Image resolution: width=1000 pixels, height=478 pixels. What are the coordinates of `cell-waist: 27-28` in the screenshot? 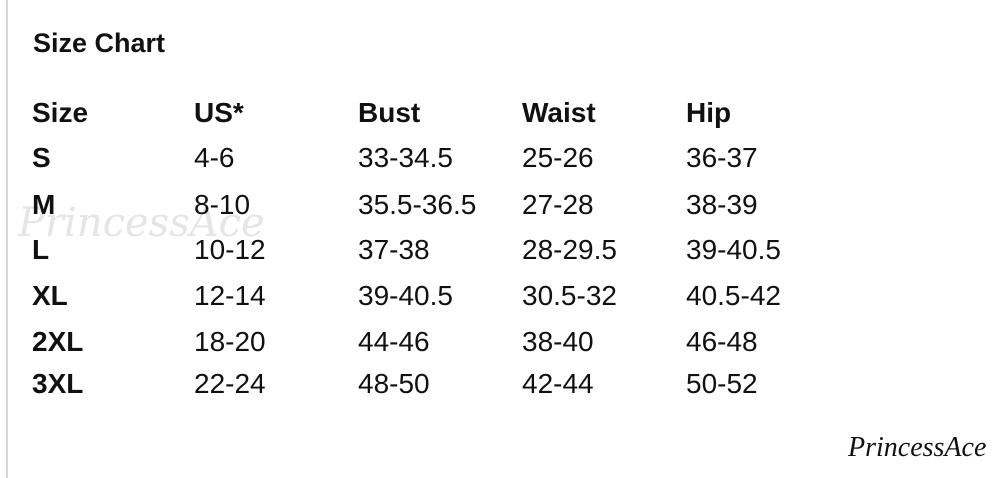 It's located at (558, 204).